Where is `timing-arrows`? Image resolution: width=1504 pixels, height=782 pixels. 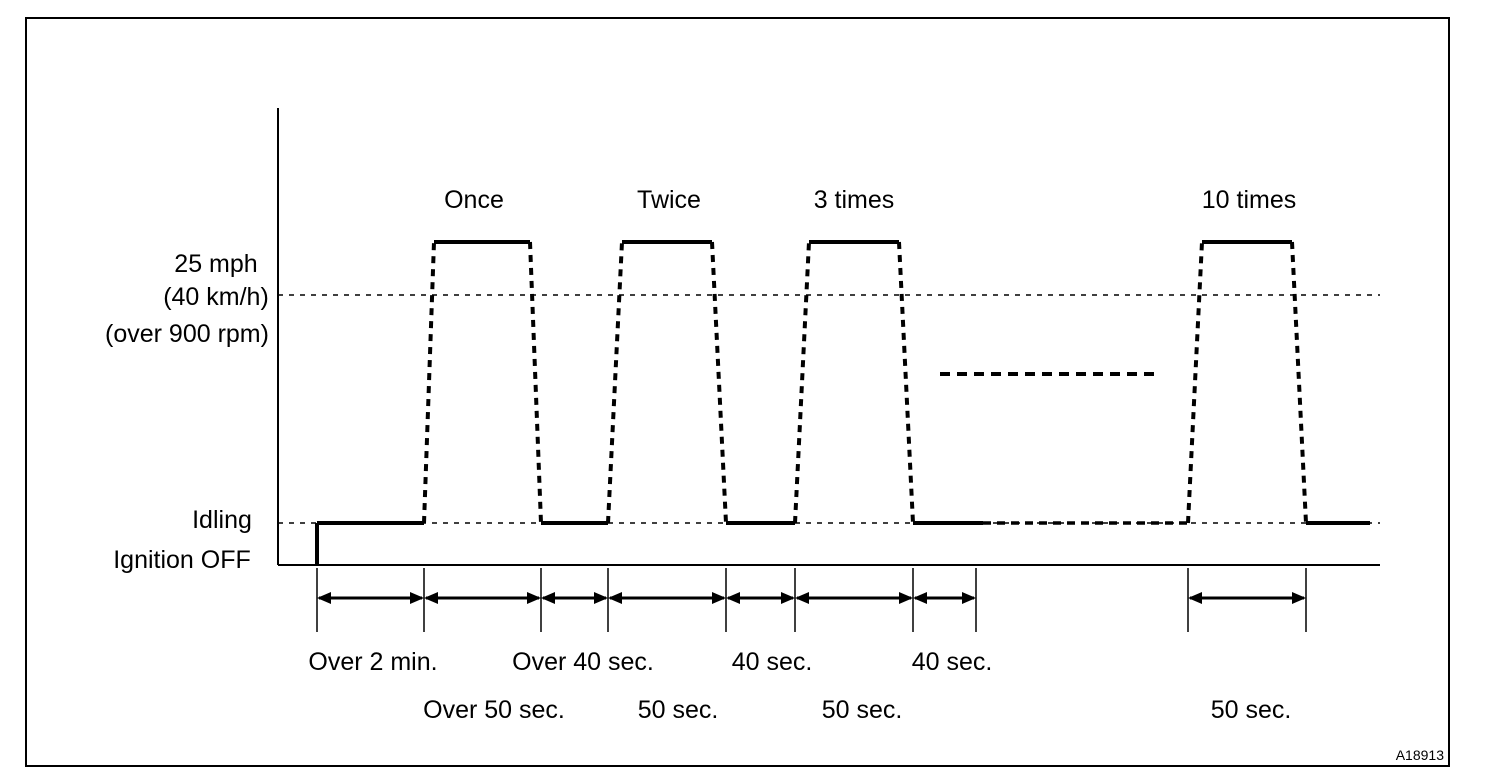
timing-arrows is located at coordinates (811, 598).